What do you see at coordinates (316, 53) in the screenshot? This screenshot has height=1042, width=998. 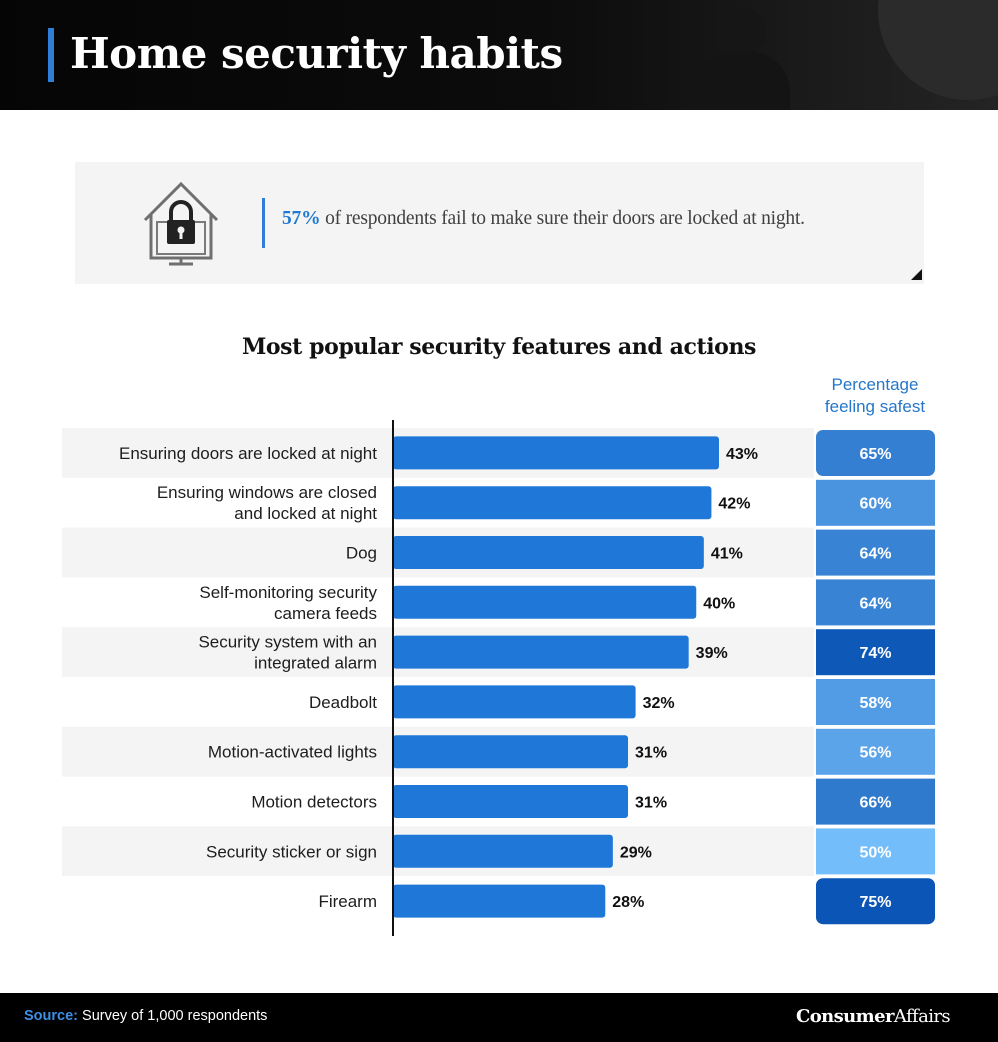 I see `page-title: Home security habits` at bounding box center [316, 53].